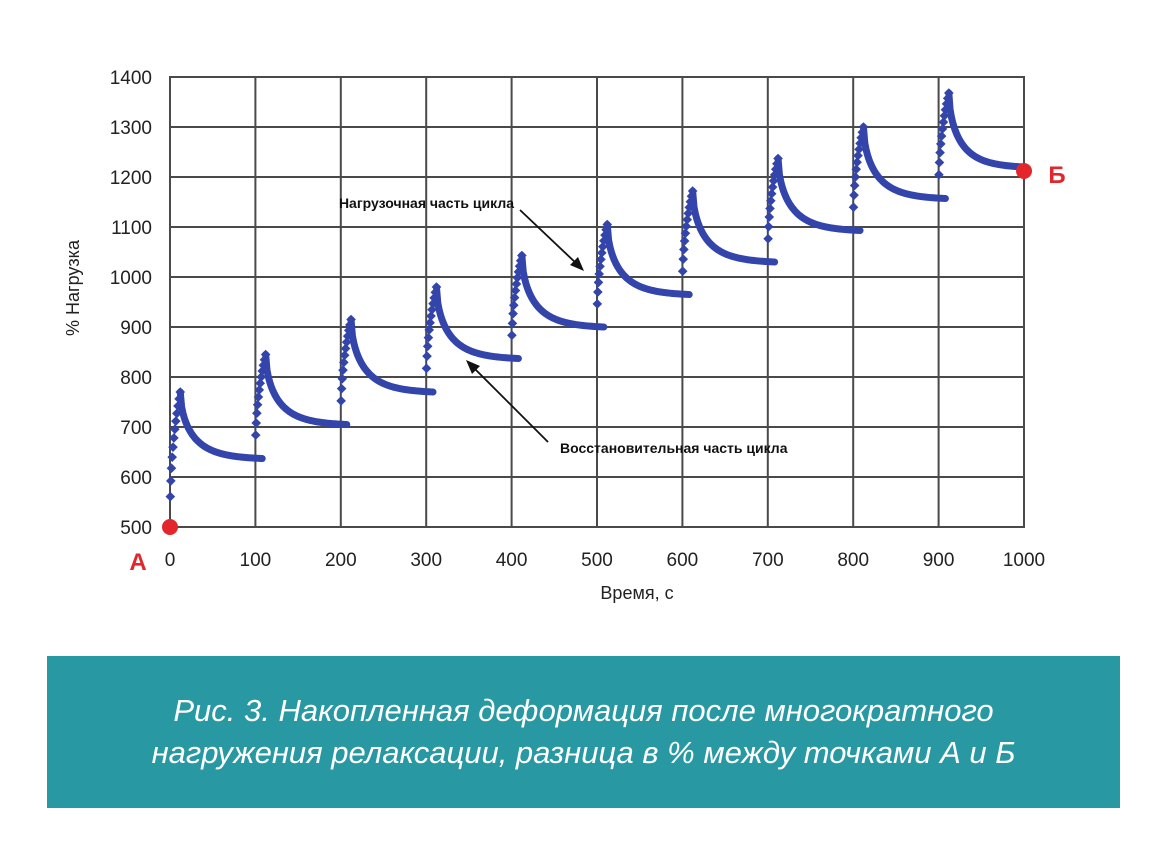 Image resolution: width=1168 pixels, height=852 pixels. What do you see at coordinates (136, 478) in the screenshot?
I see `y-tick-label: 600` at bounding box center [136, 478].